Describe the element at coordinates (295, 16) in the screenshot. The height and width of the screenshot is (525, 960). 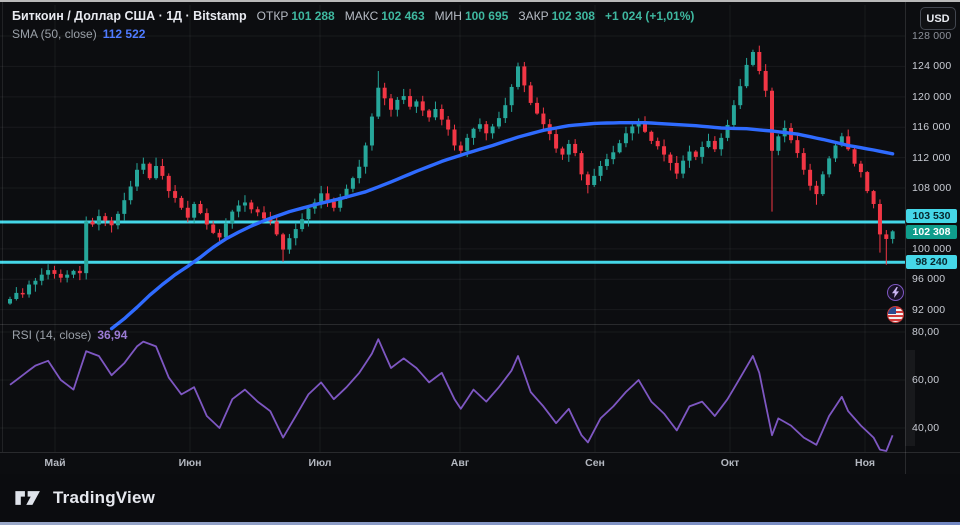
I see `ohlc-open: ОТКР 101 288` at that location.